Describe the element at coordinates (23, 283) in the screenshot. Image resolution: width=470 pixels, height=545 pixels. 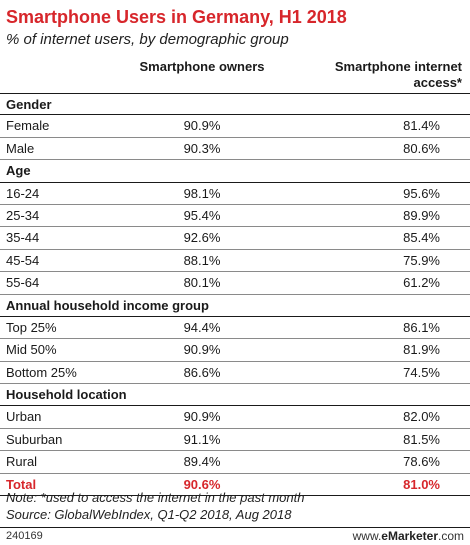
I see `row-label: 55-64` at that location.